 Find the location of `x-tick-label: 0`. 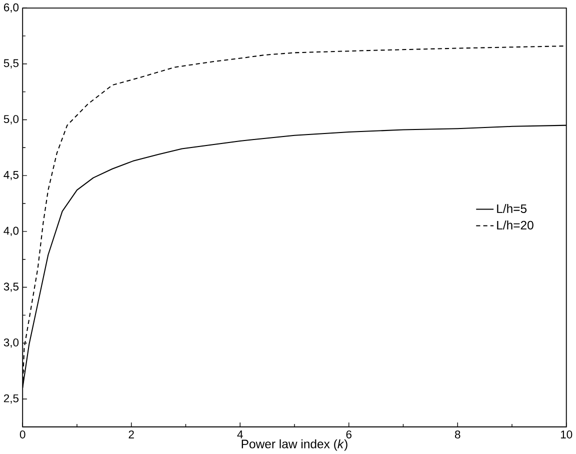

x-tick-label: 0 is located at coordinates (23, 434).